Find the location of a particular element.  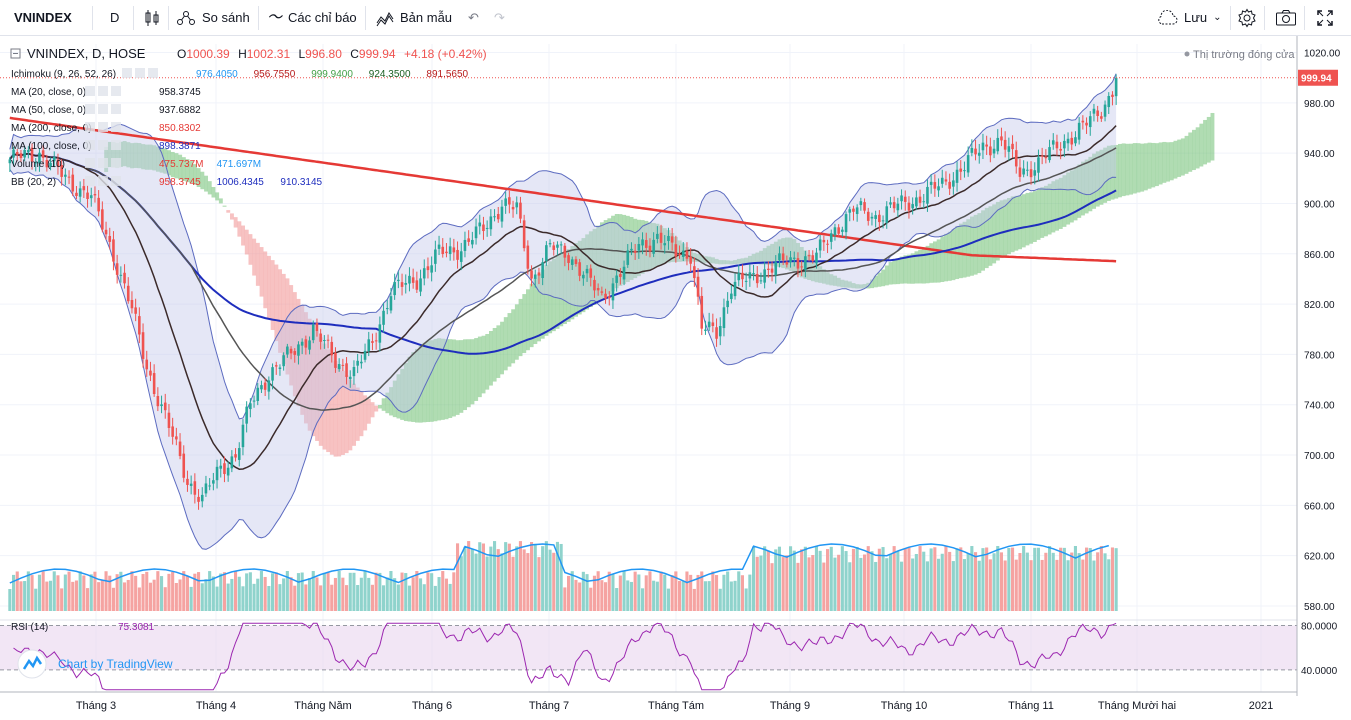

indicators-button: 〜 Các chỉ báo is located at coordinates (312, 18).